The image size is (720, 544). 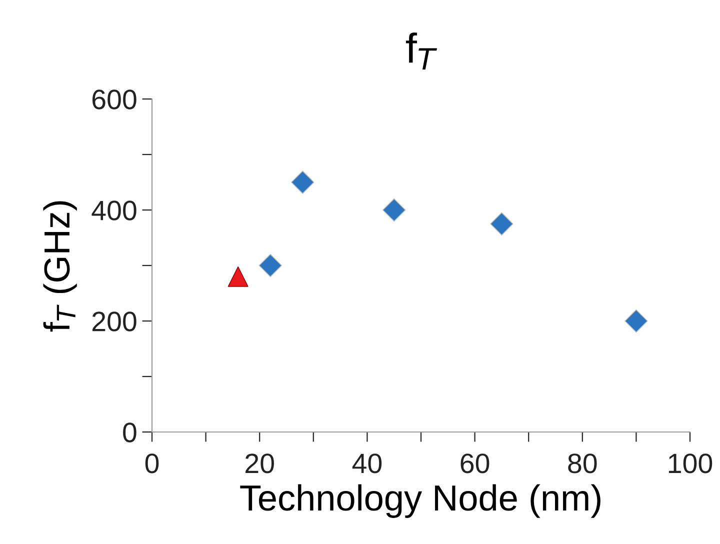 What do you see at coordinates (114, 100) in the screenshot?
I see `y-tick-label: 600` at bounding box center [114, 100].